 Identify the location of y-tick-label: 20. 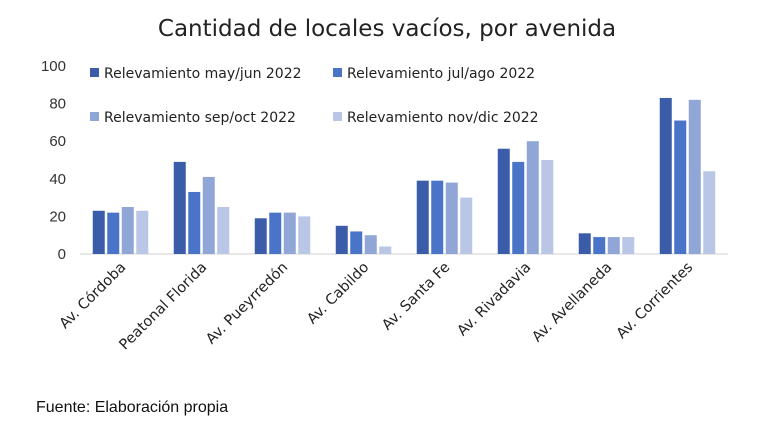
(57, 216).